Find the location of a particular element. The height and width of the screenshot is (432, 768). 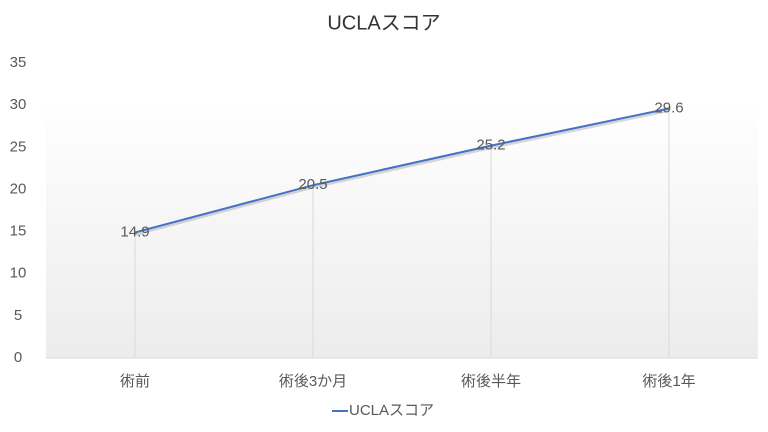

y-tick-label: 35 is located at coordinates (18, 62).